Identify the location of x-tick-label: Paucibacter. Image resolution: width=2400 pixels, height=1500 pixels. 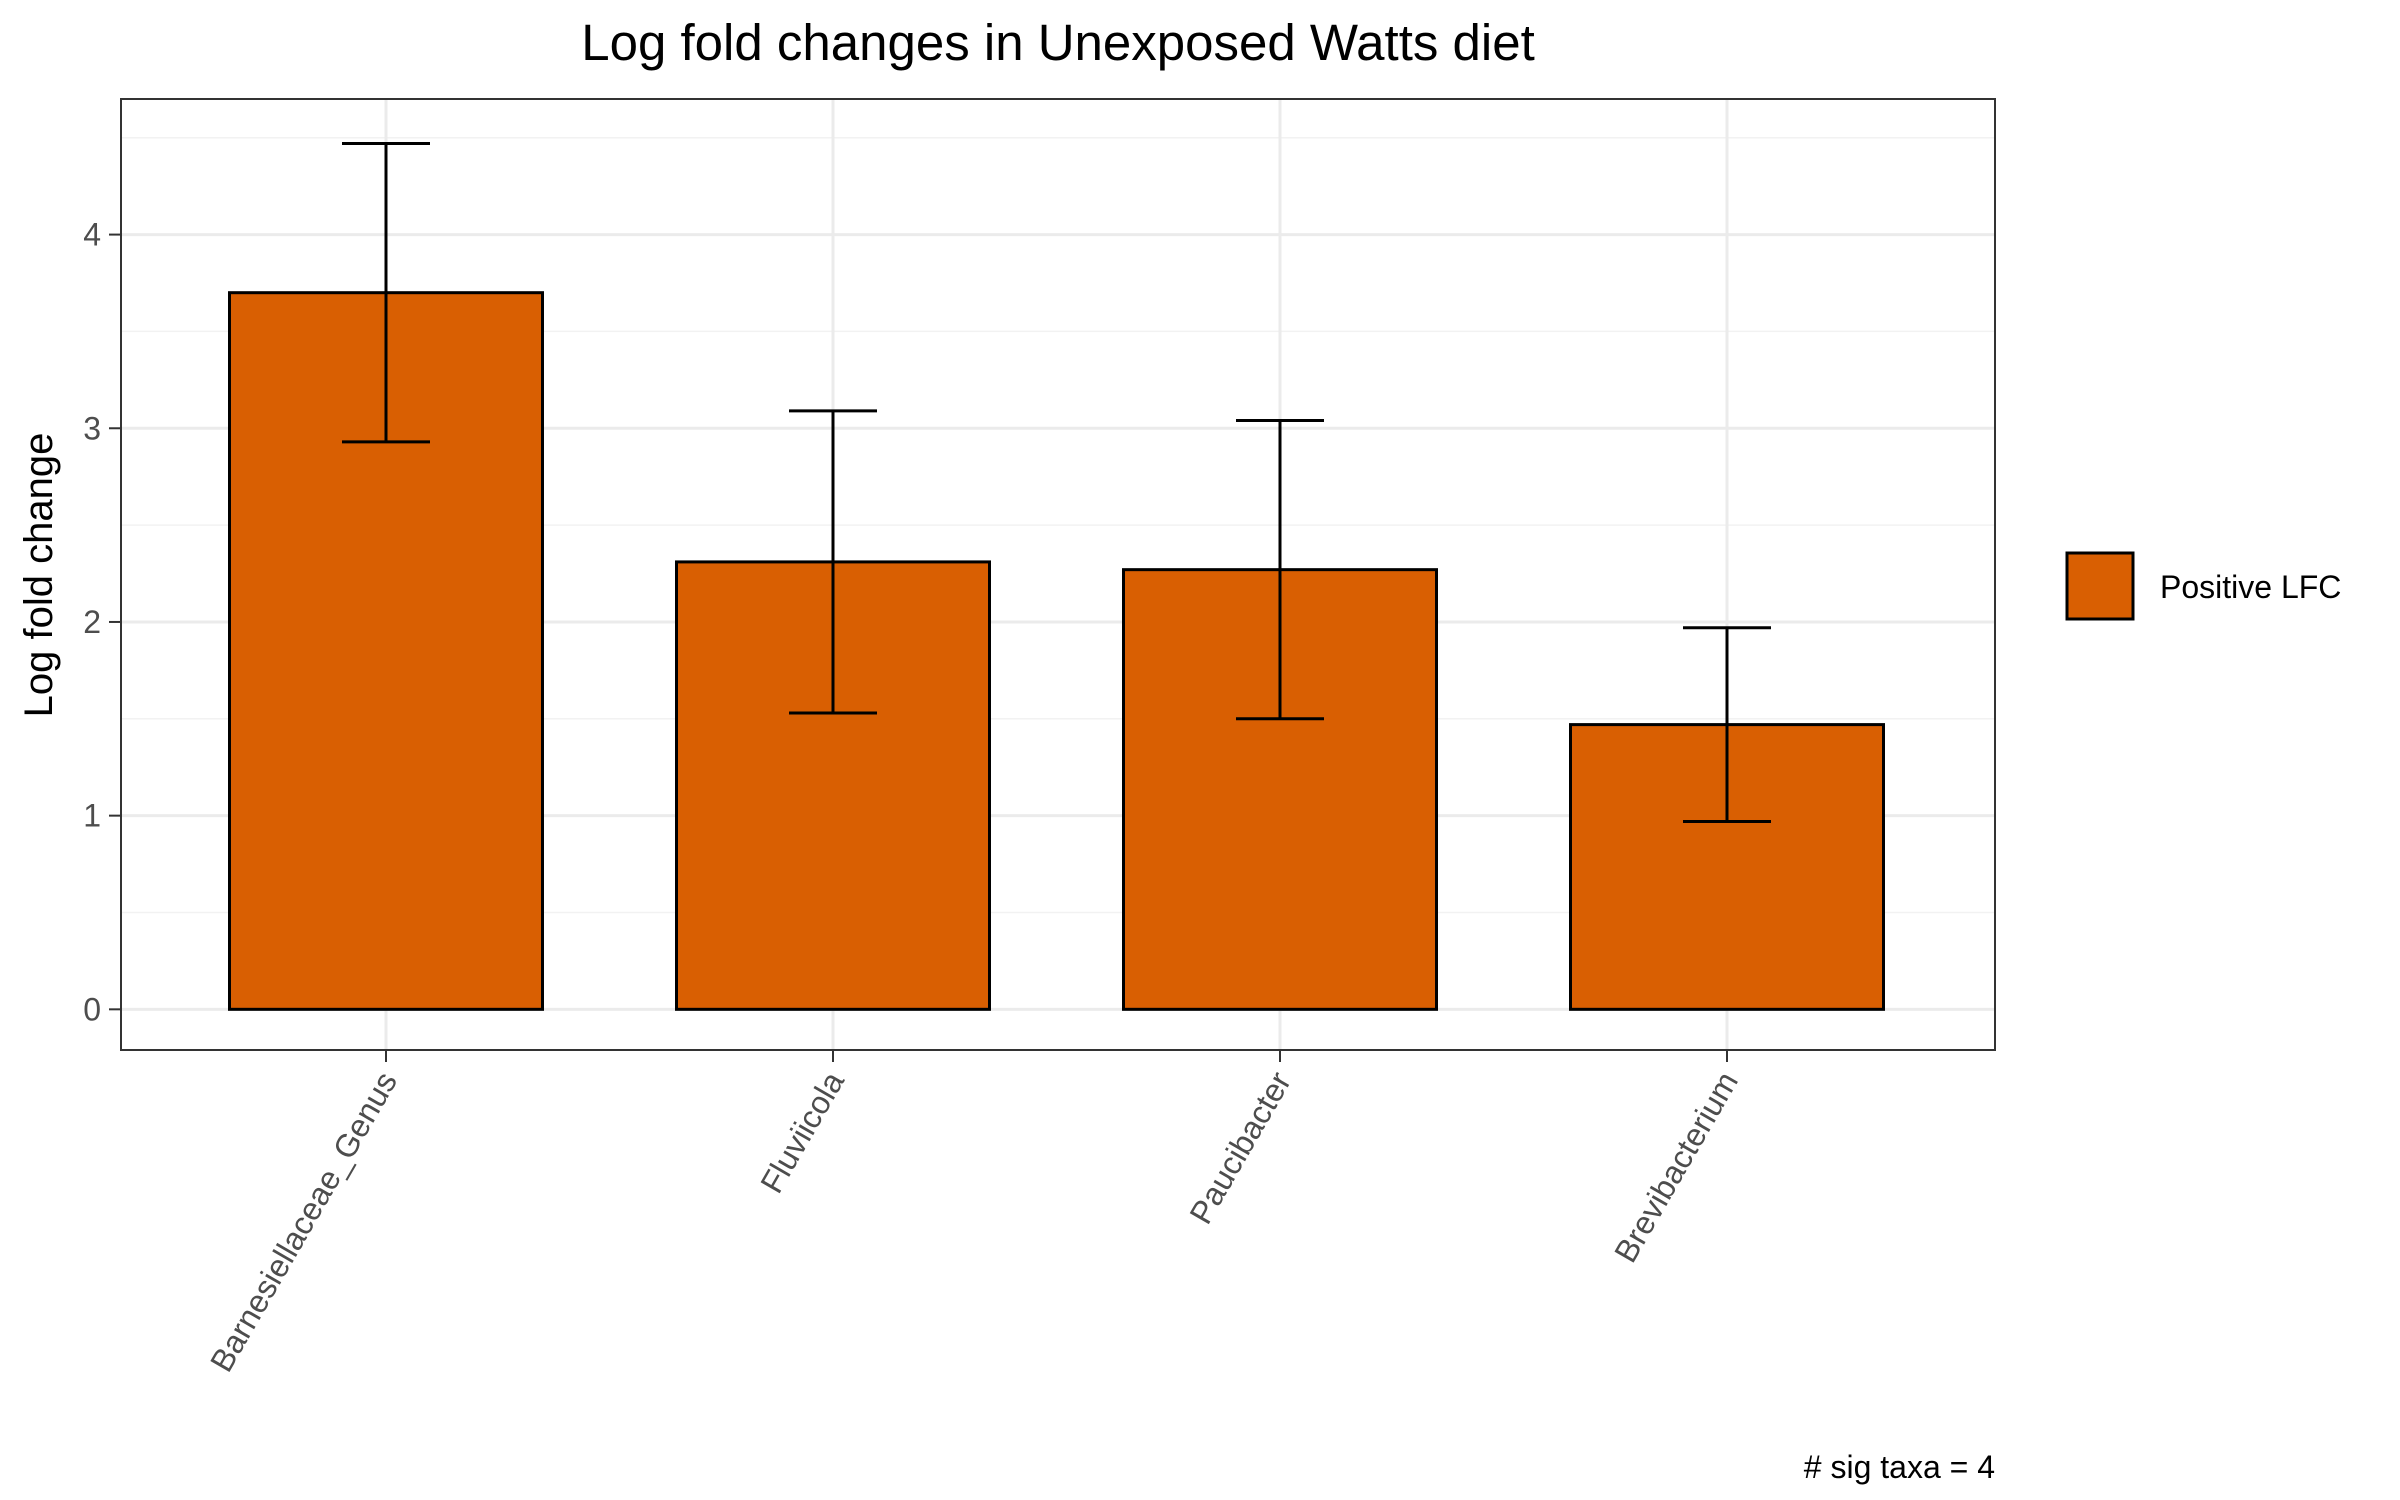
(1240, 1147).